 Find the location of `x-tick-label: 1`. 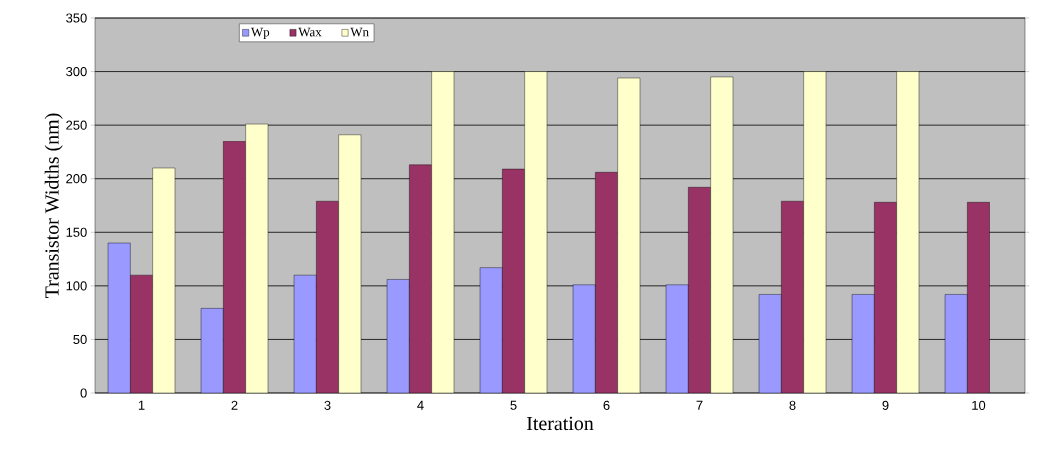

x-tick-label: 1 is located at coordinates (141, 405).